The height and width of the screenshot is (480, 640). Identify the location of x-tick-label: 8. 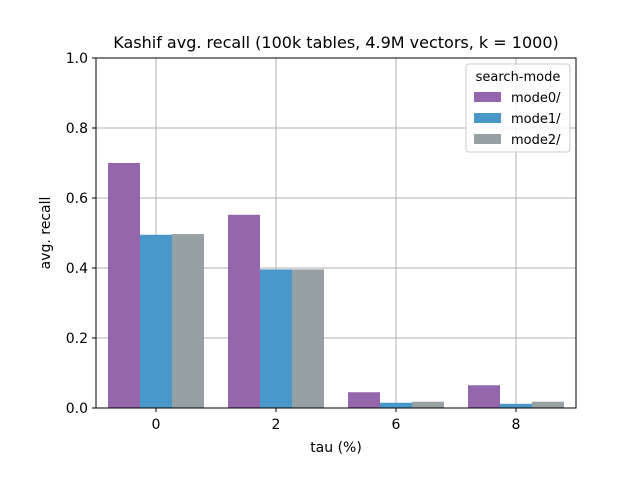
(516, 425).